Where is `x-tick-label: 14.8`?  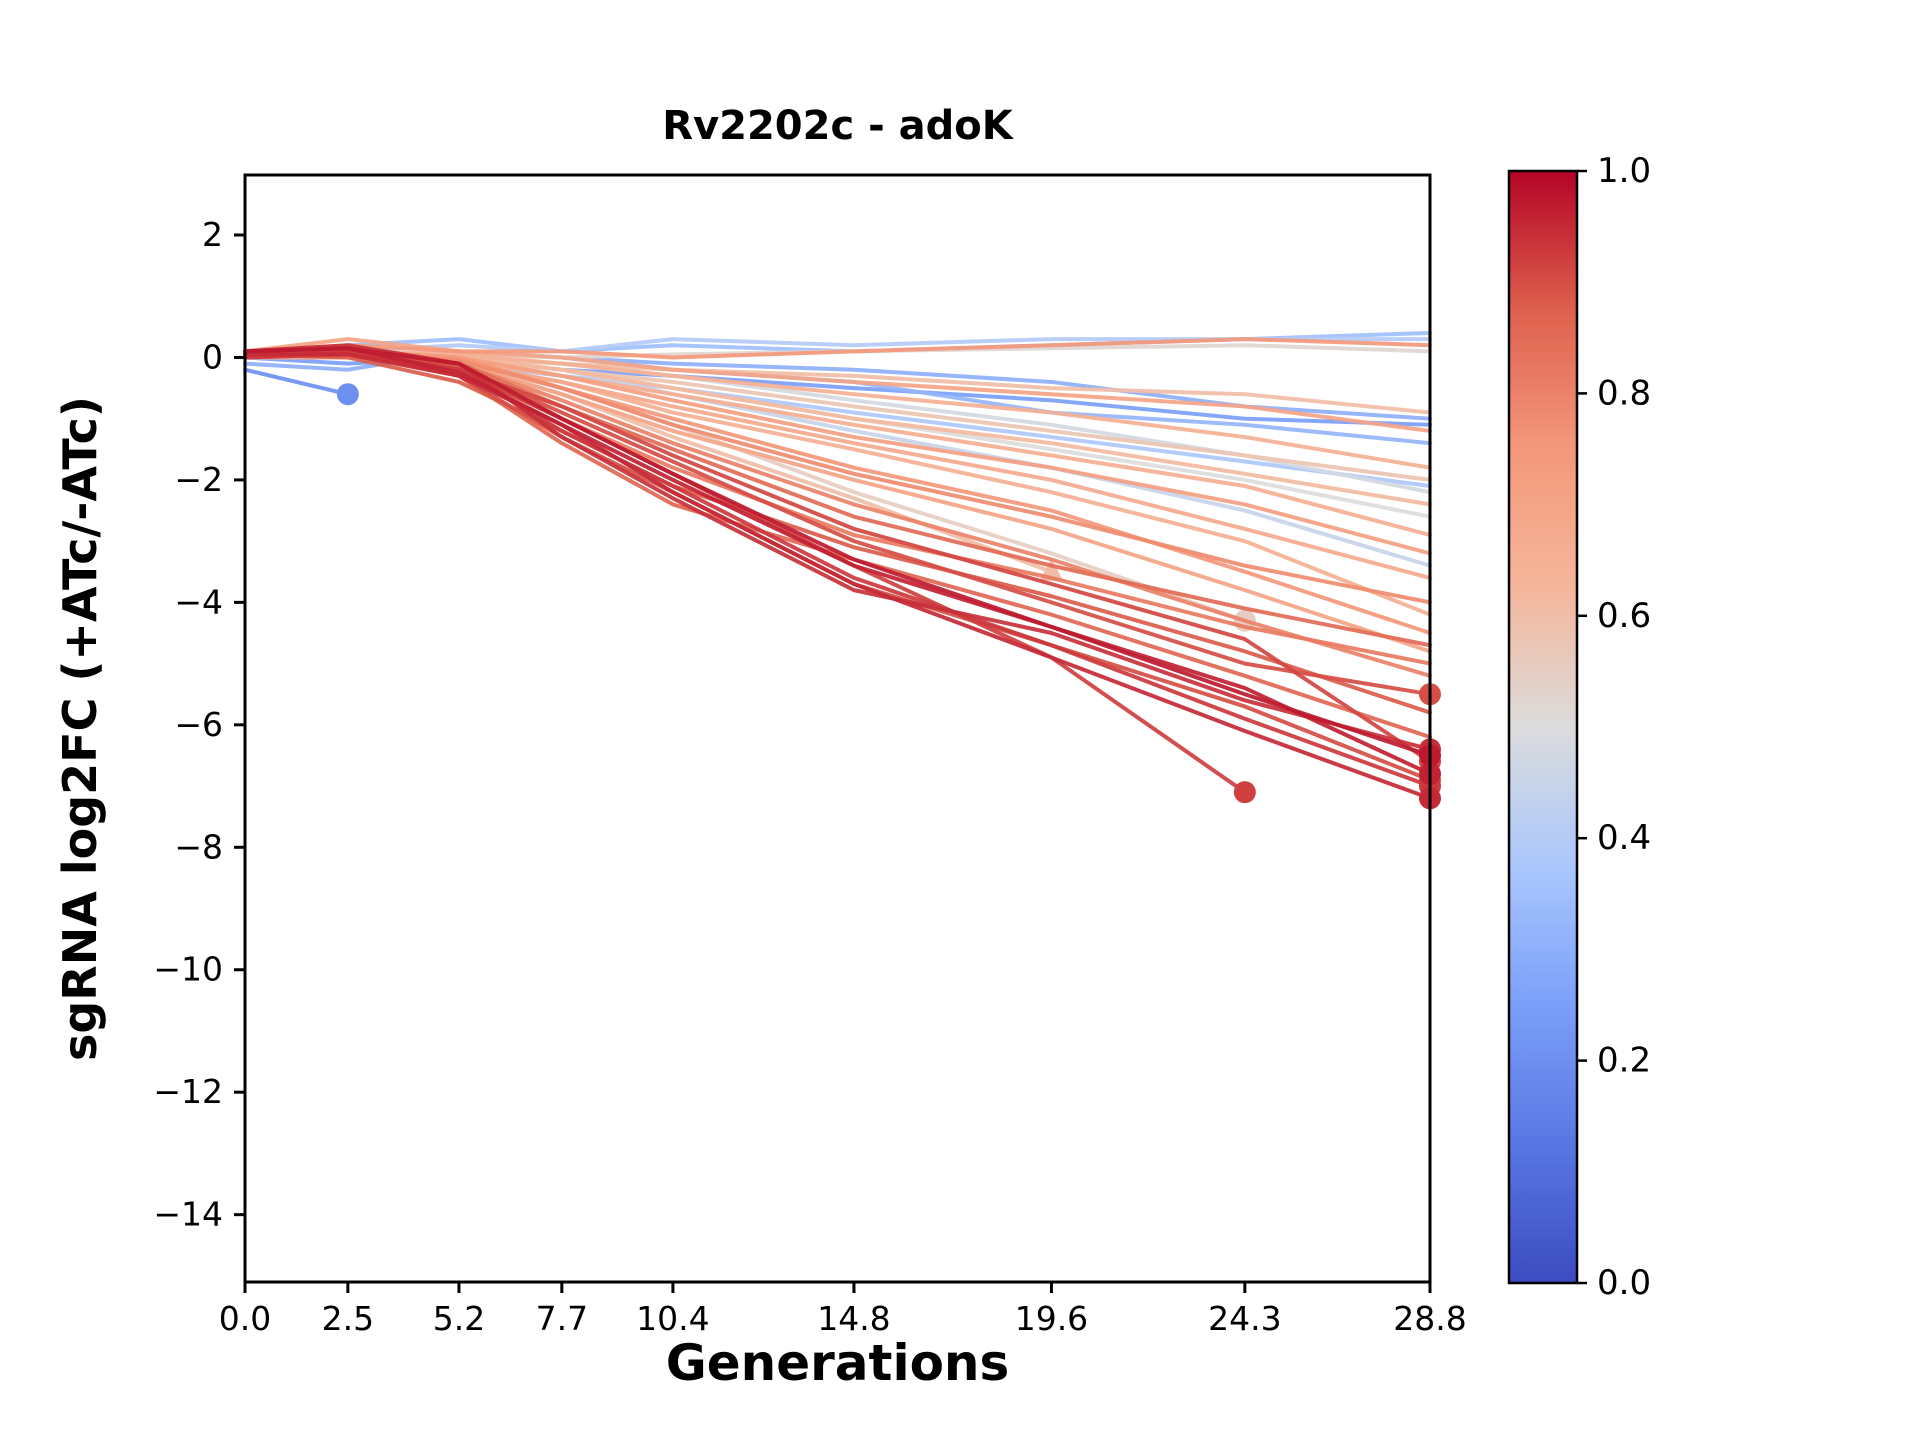 x-tick-label: 14.8 is located at coordinates (853, 1318).